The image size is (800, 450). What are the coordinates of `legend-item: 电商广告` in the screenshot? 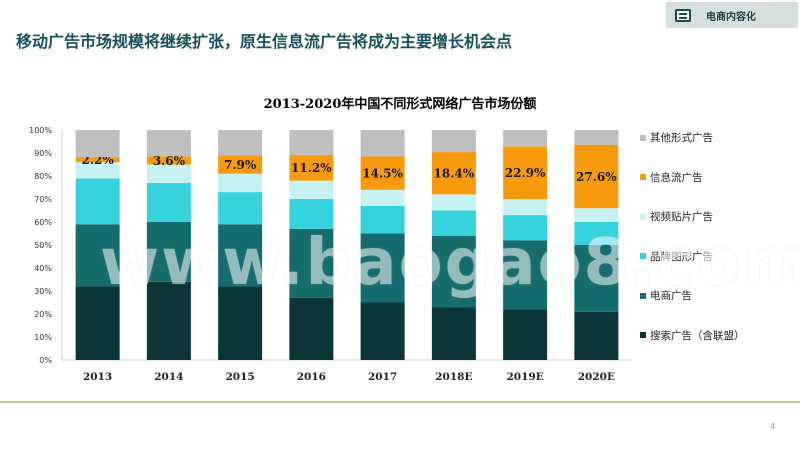 It's located at (666, 295).